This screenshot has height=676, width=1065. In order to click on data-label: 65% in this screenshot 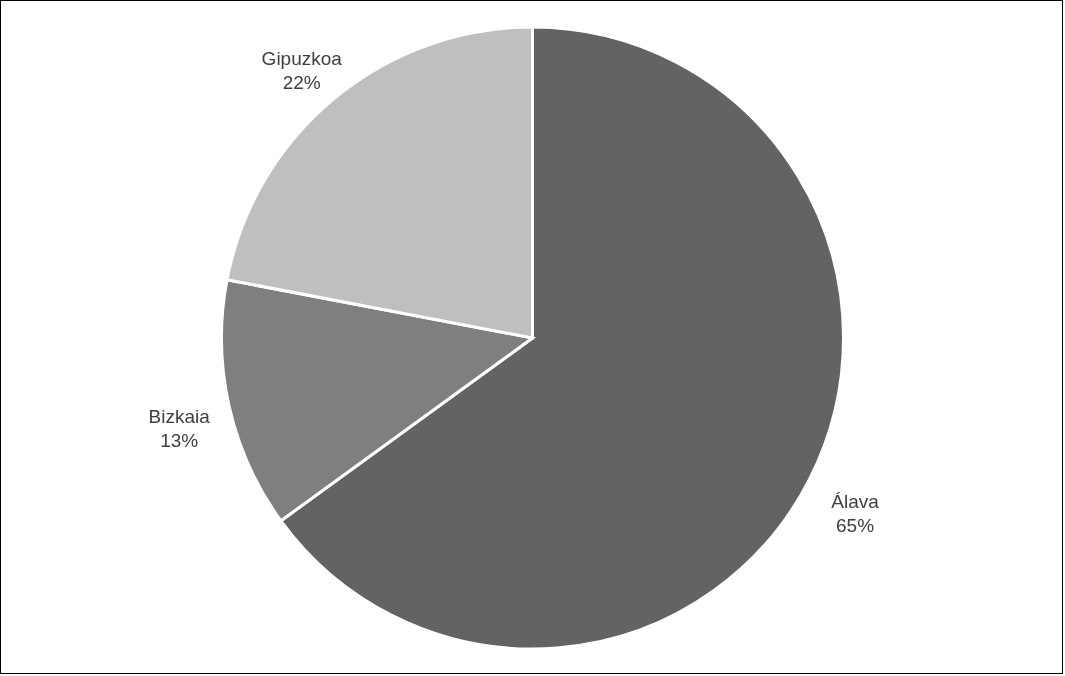, I will do `click(855, 526)`.